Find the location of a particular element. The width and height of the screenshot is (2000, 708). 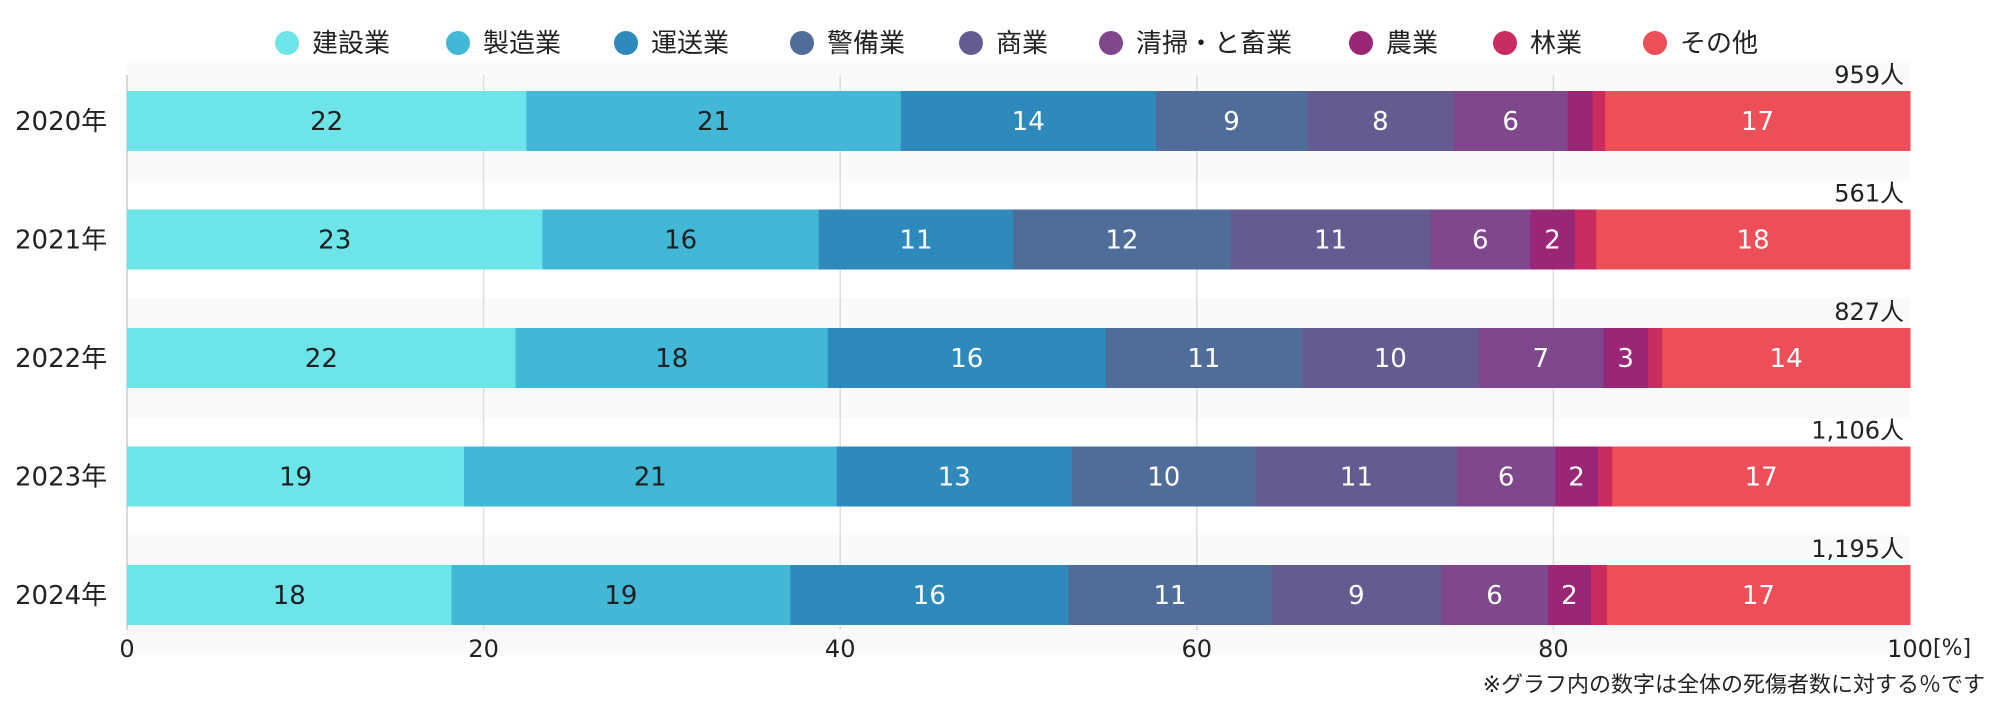

total-label: 561人 is located at coordinates (1869, 194).